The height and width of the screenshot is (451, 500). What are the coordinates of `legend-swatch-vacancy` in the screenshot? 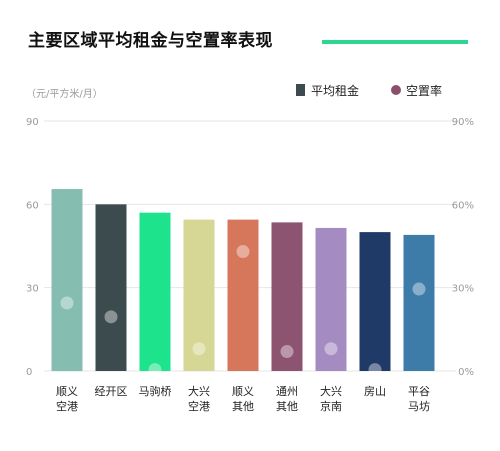 It's located at (396, 90).